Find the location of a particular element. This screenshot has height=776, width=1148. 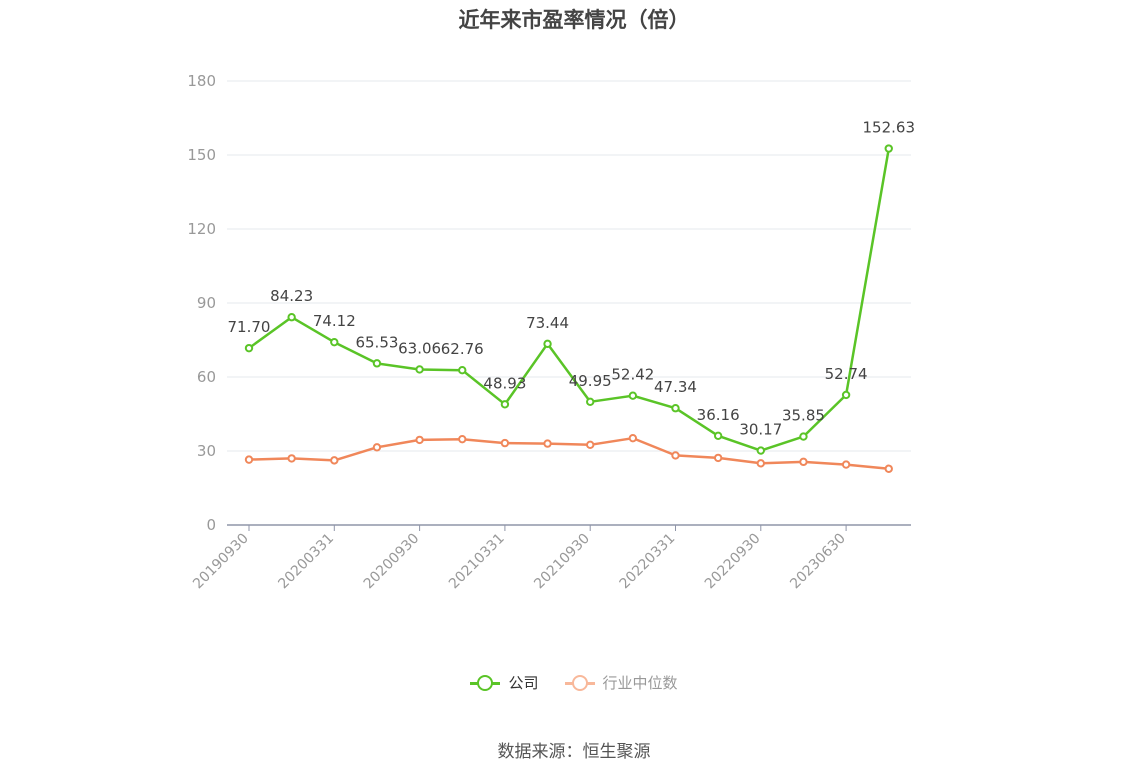

y-tick-label: 90 is located at coordinates (206, 303).